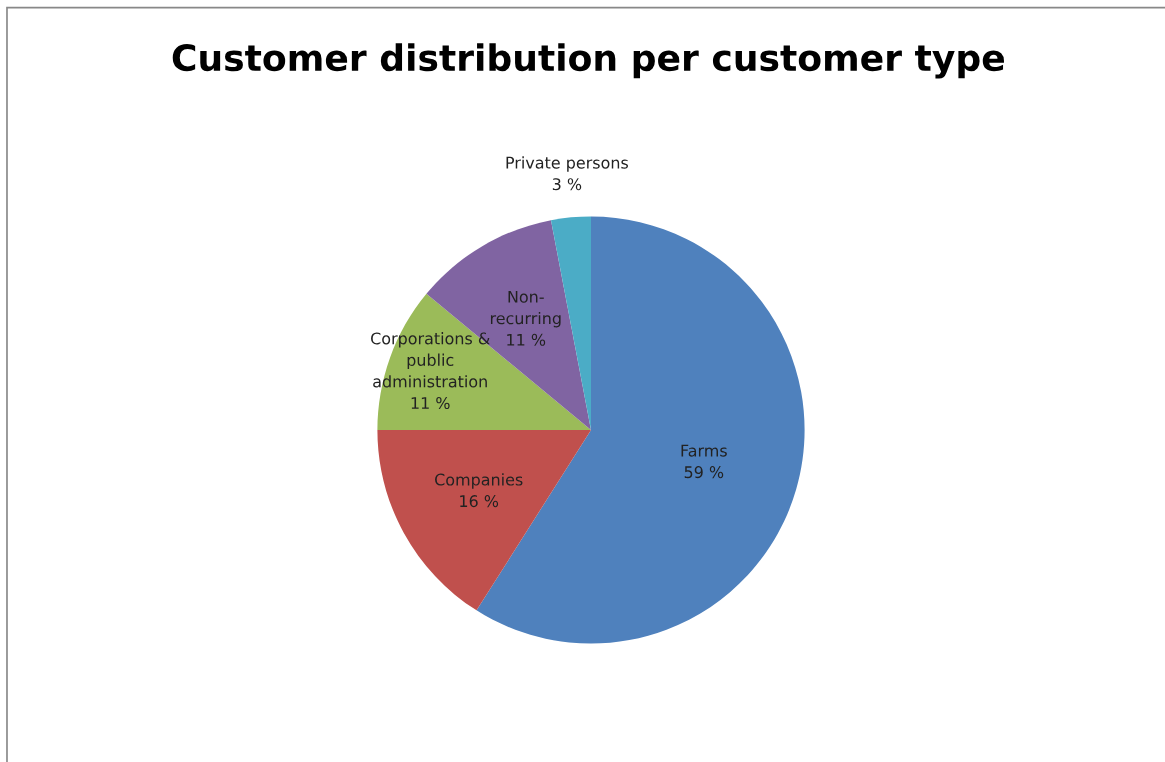  What do you see at coordinates (484, 520) in the screenshot?
I see `pie-slice` at bounding box center [484, 520].